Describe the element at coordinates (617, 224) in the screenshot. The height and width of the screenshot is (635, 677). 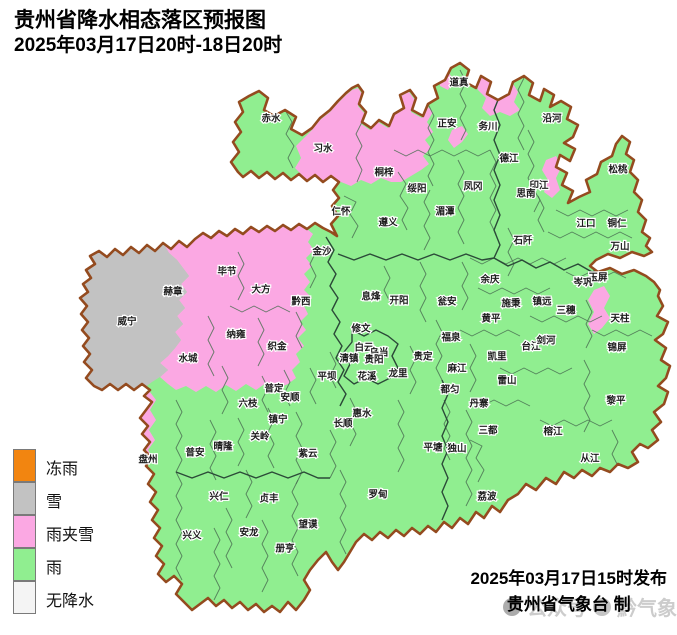
I see `county-label: 铜仁` at that location.